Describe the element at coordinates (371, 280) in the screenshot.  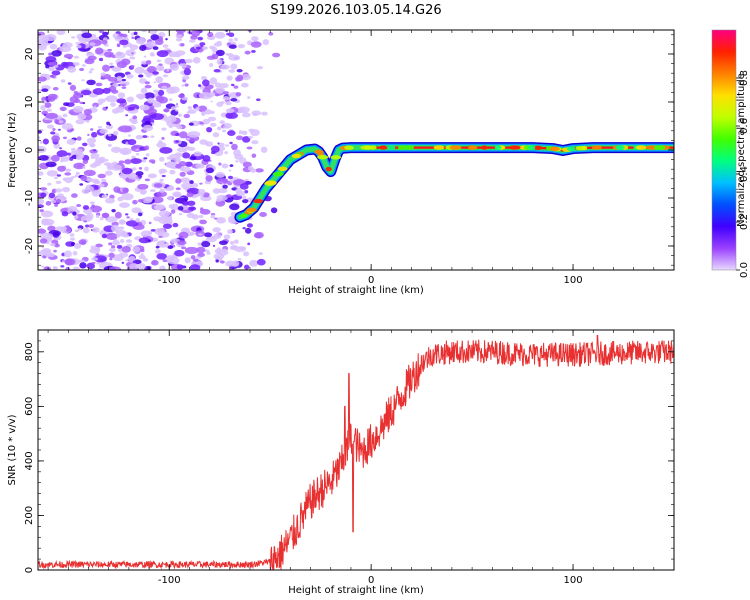
I see `x-tick-label: 0` at that location.